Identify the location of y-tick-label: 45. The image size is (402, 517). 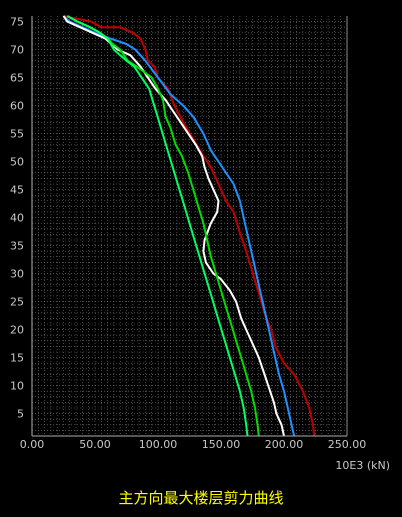
(17, 190).